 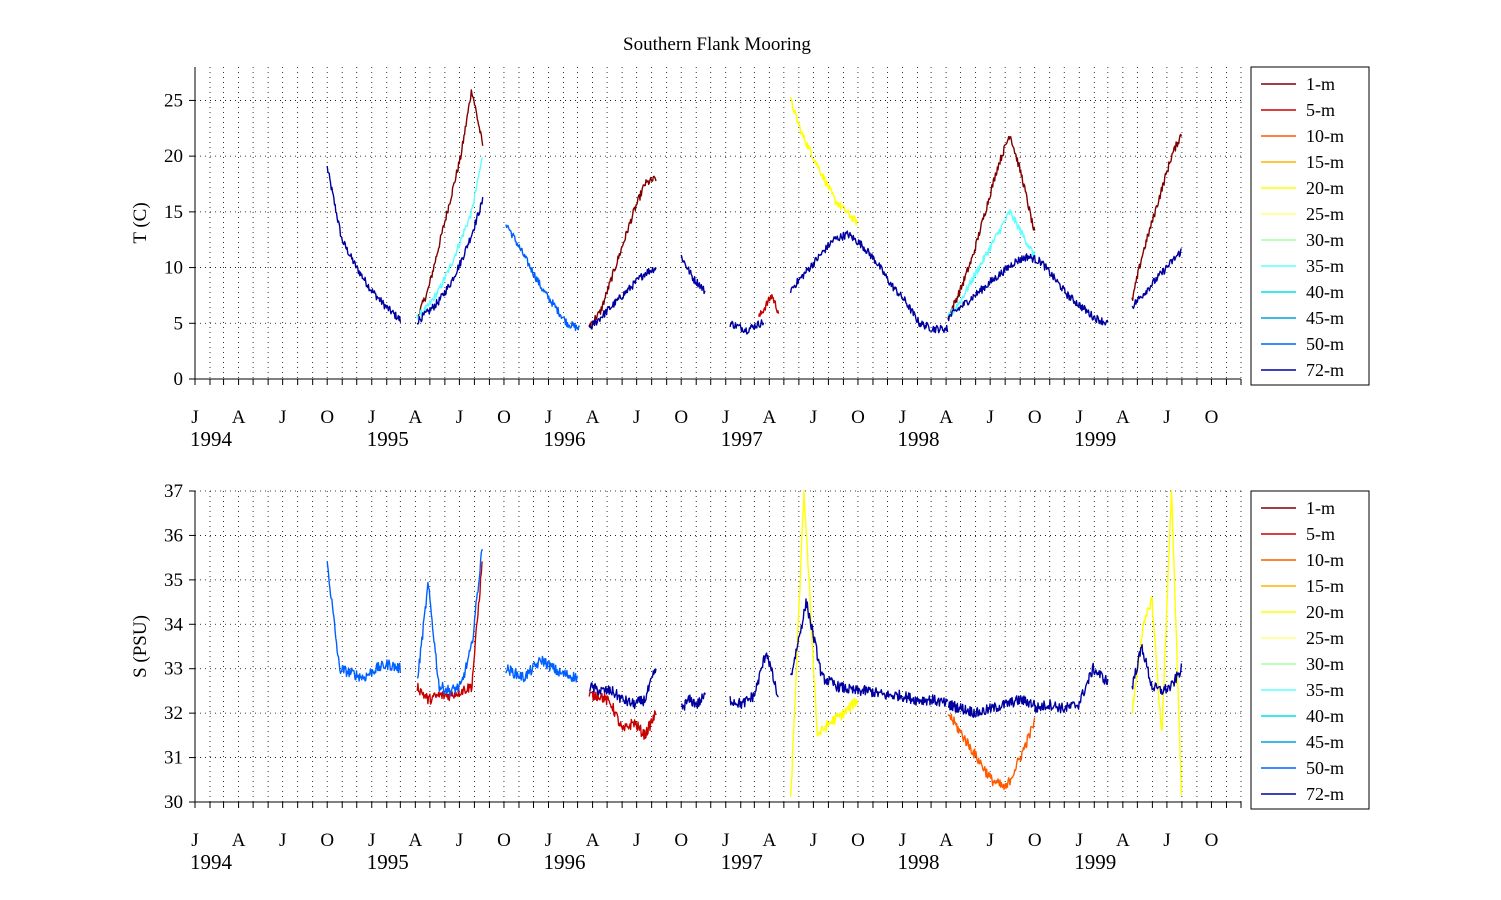 I want to click on x-year-label: 1999, so click(x=1095, y=862).